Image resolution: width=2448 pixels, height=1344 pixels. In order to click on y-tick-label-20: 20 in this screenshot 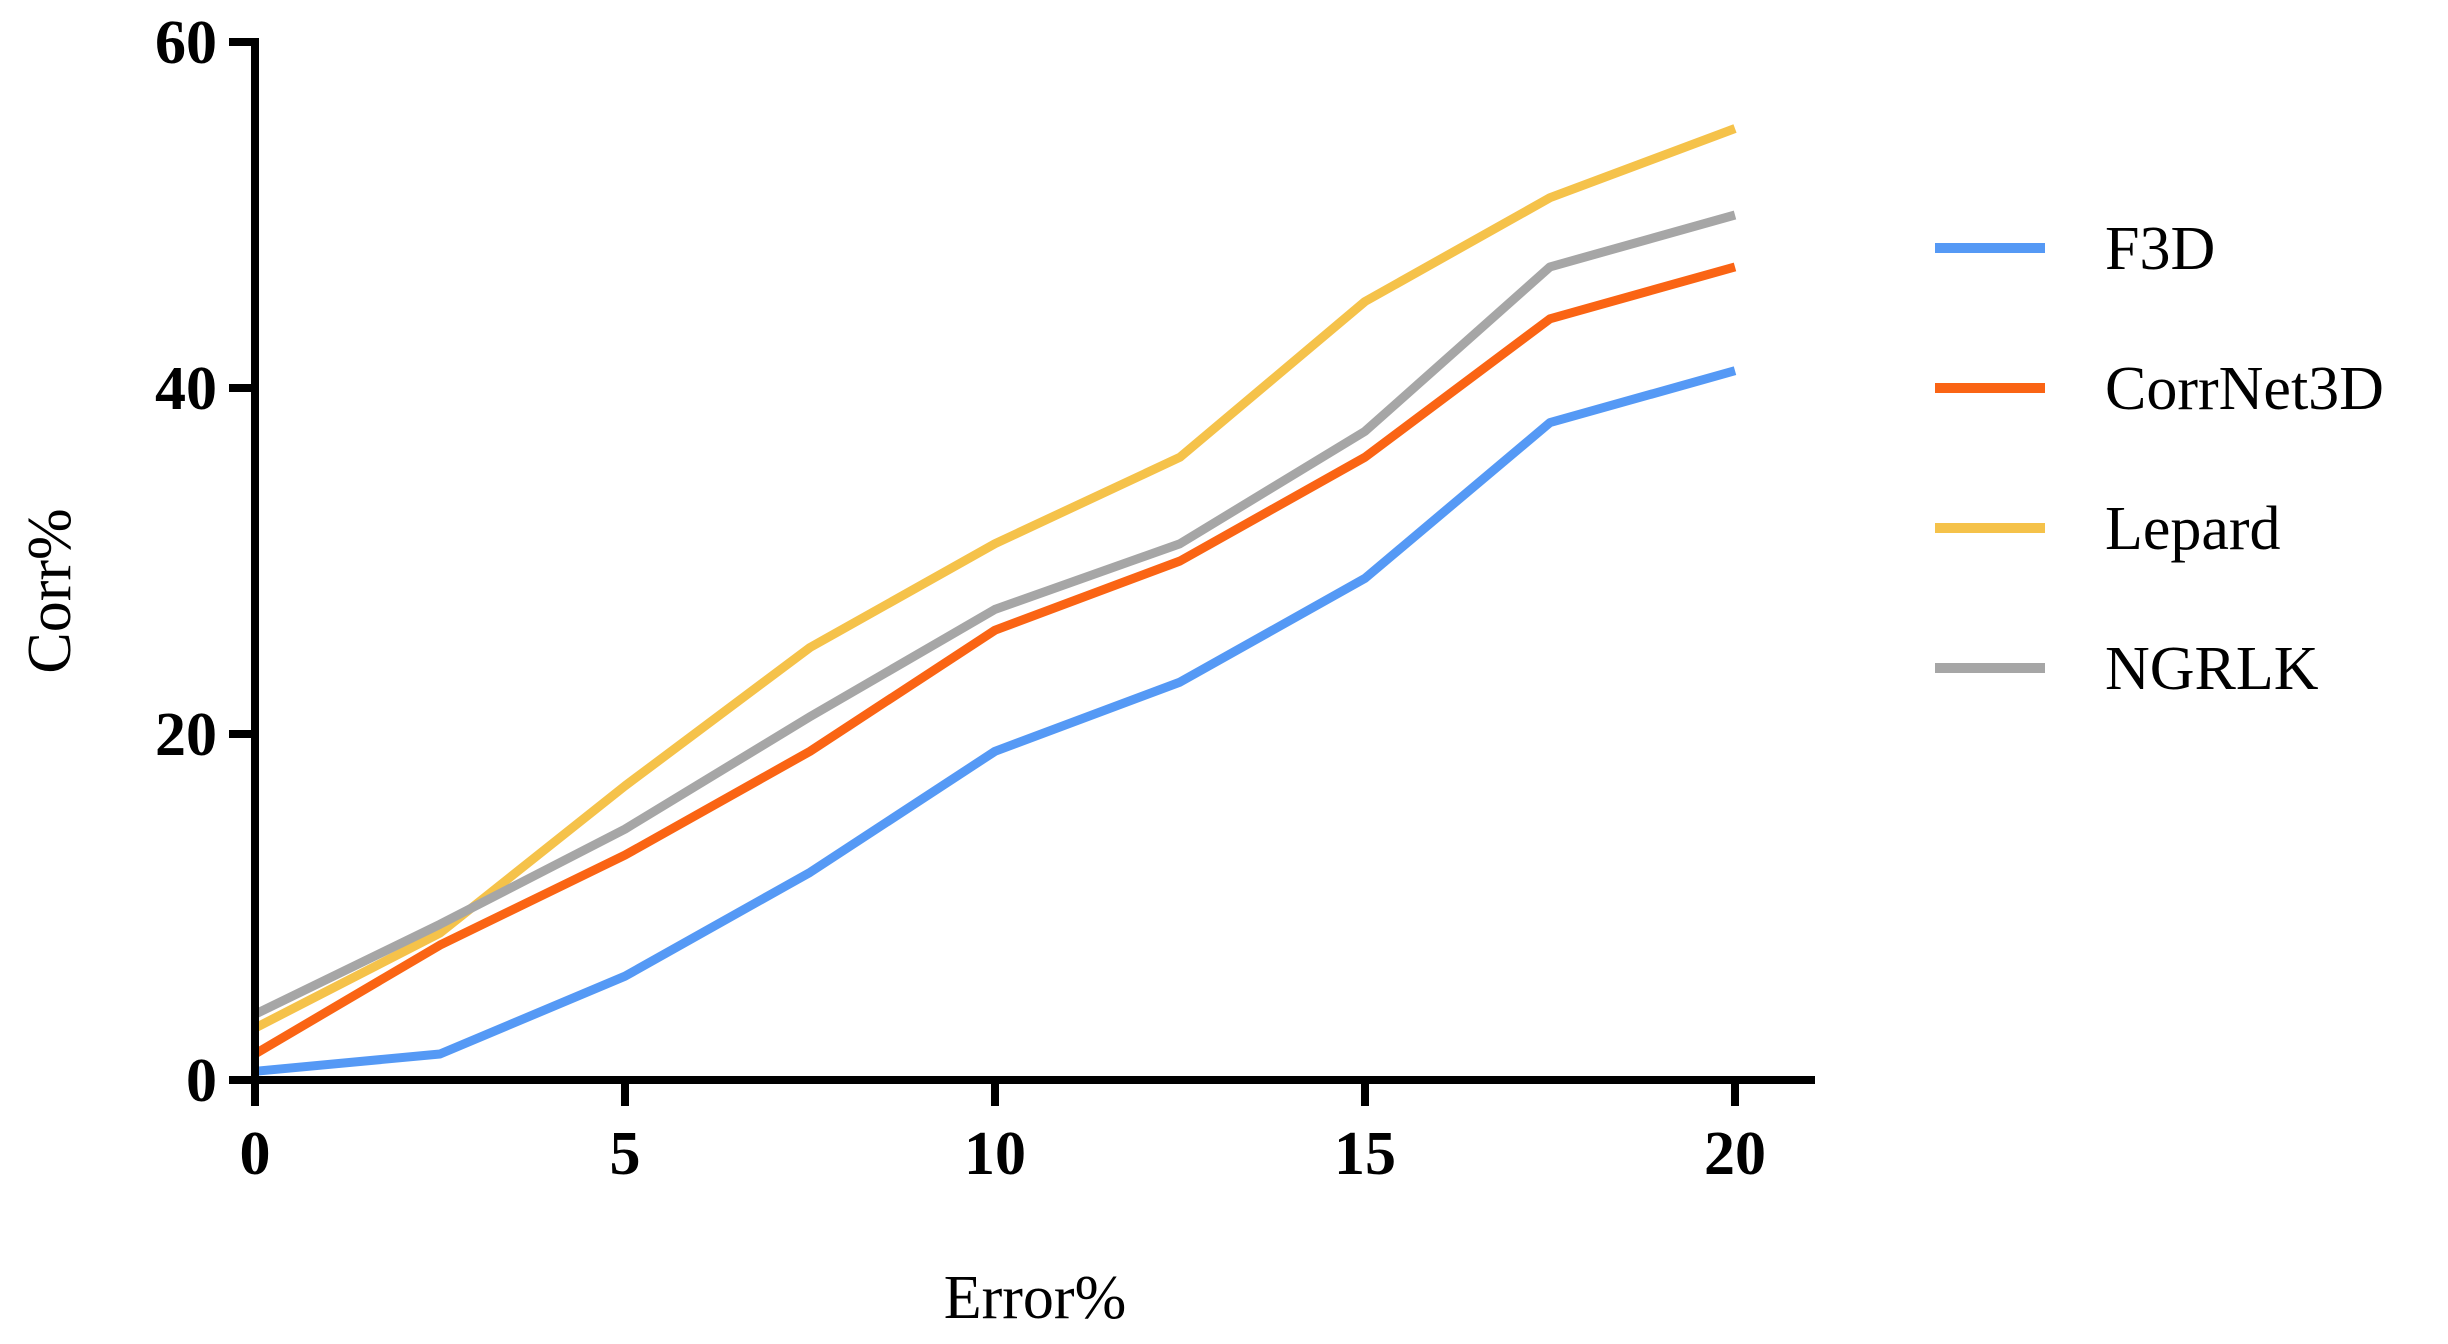, I will do `click(186, 735)`.